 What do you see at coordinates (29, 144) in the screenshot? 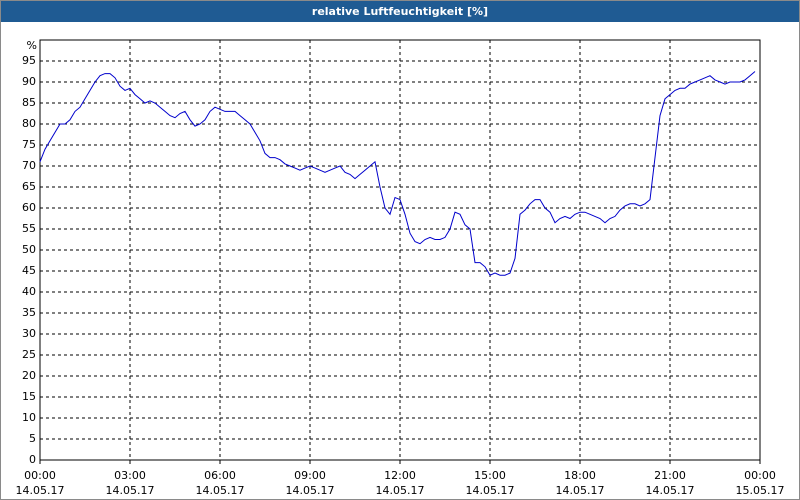
I see `y-tick-label: 75` at bounding box center [29, 144].